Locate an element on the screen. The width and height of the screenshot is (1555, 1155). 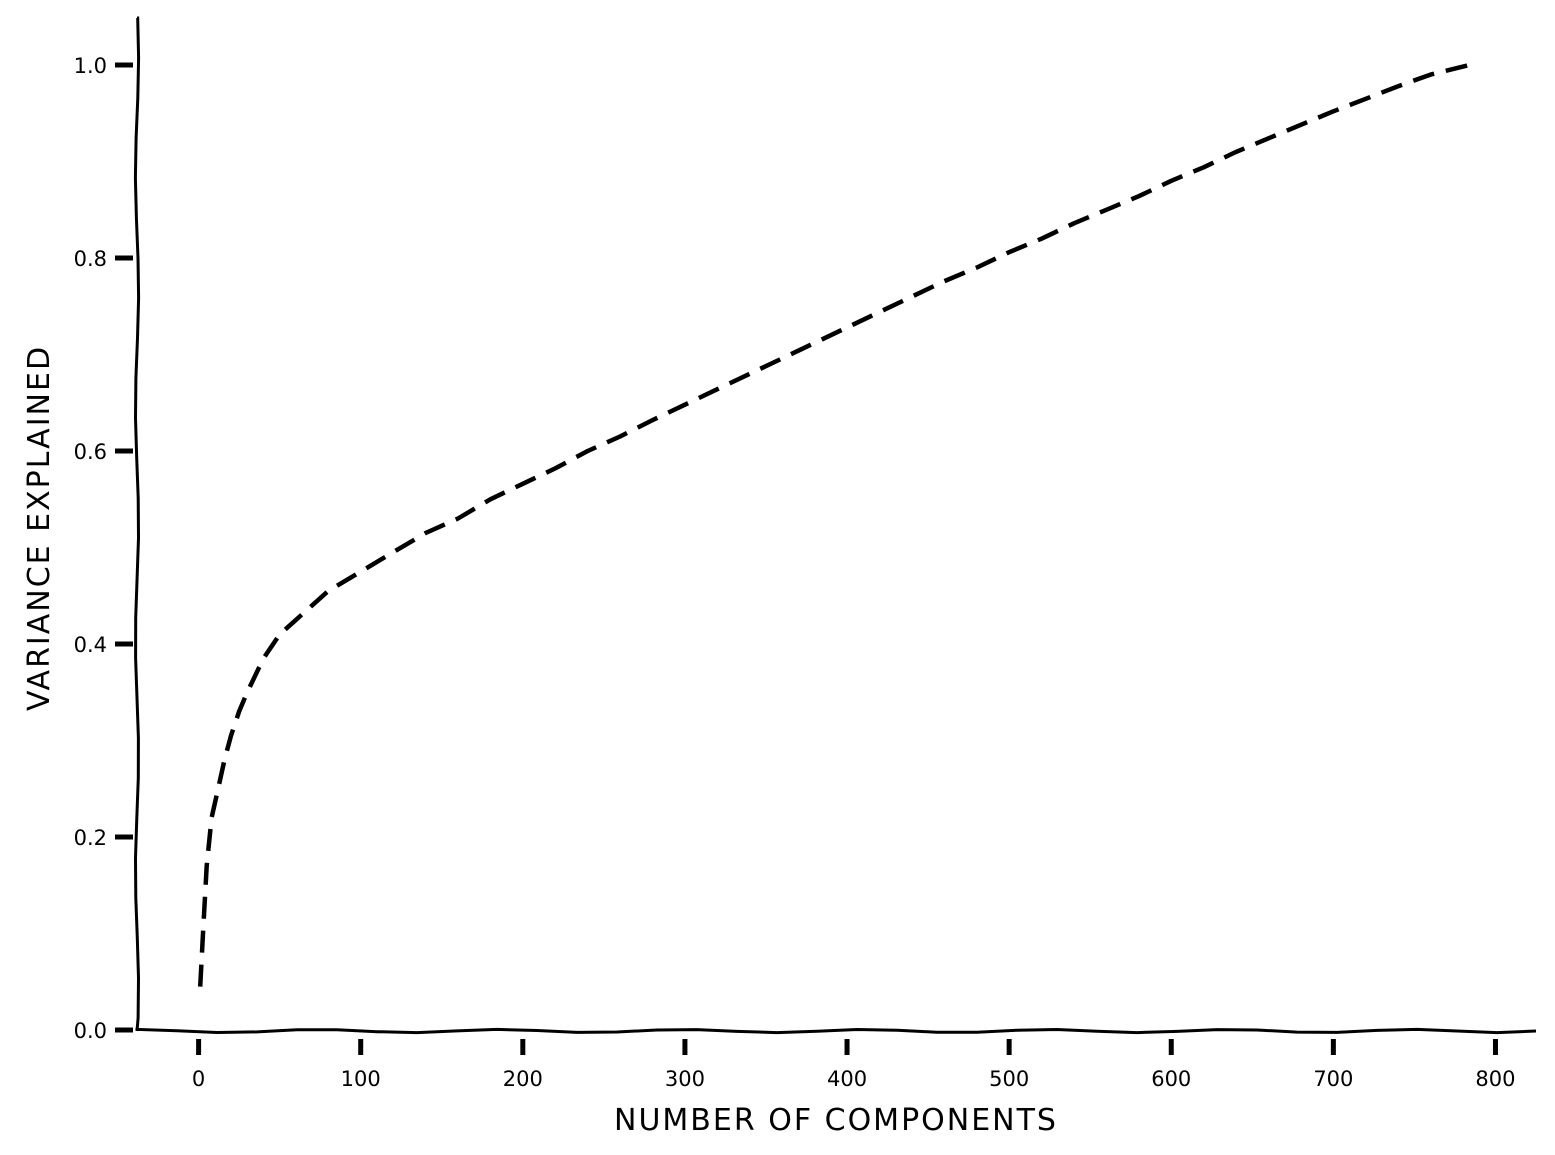
x-tick-label: 300 is located at coordinates (685, 1079).